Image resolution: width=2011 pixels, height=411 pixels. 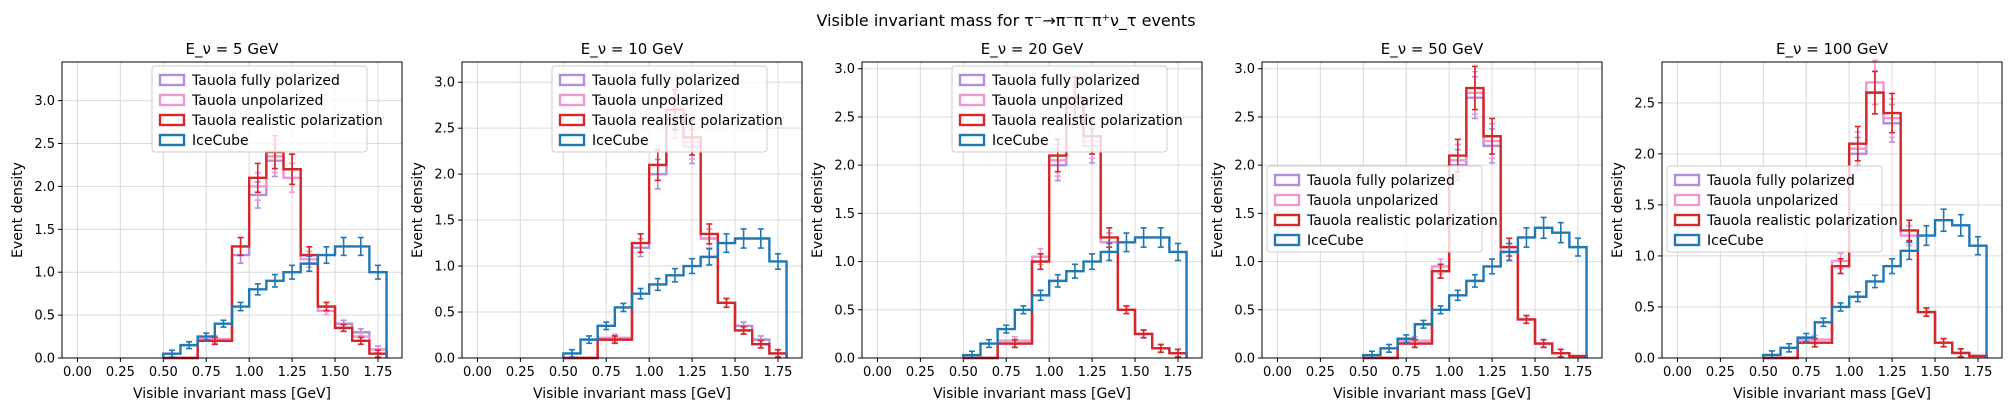 I want to click on panel-title: E_ν = 50 GeV, so click(x=1432, y=49).